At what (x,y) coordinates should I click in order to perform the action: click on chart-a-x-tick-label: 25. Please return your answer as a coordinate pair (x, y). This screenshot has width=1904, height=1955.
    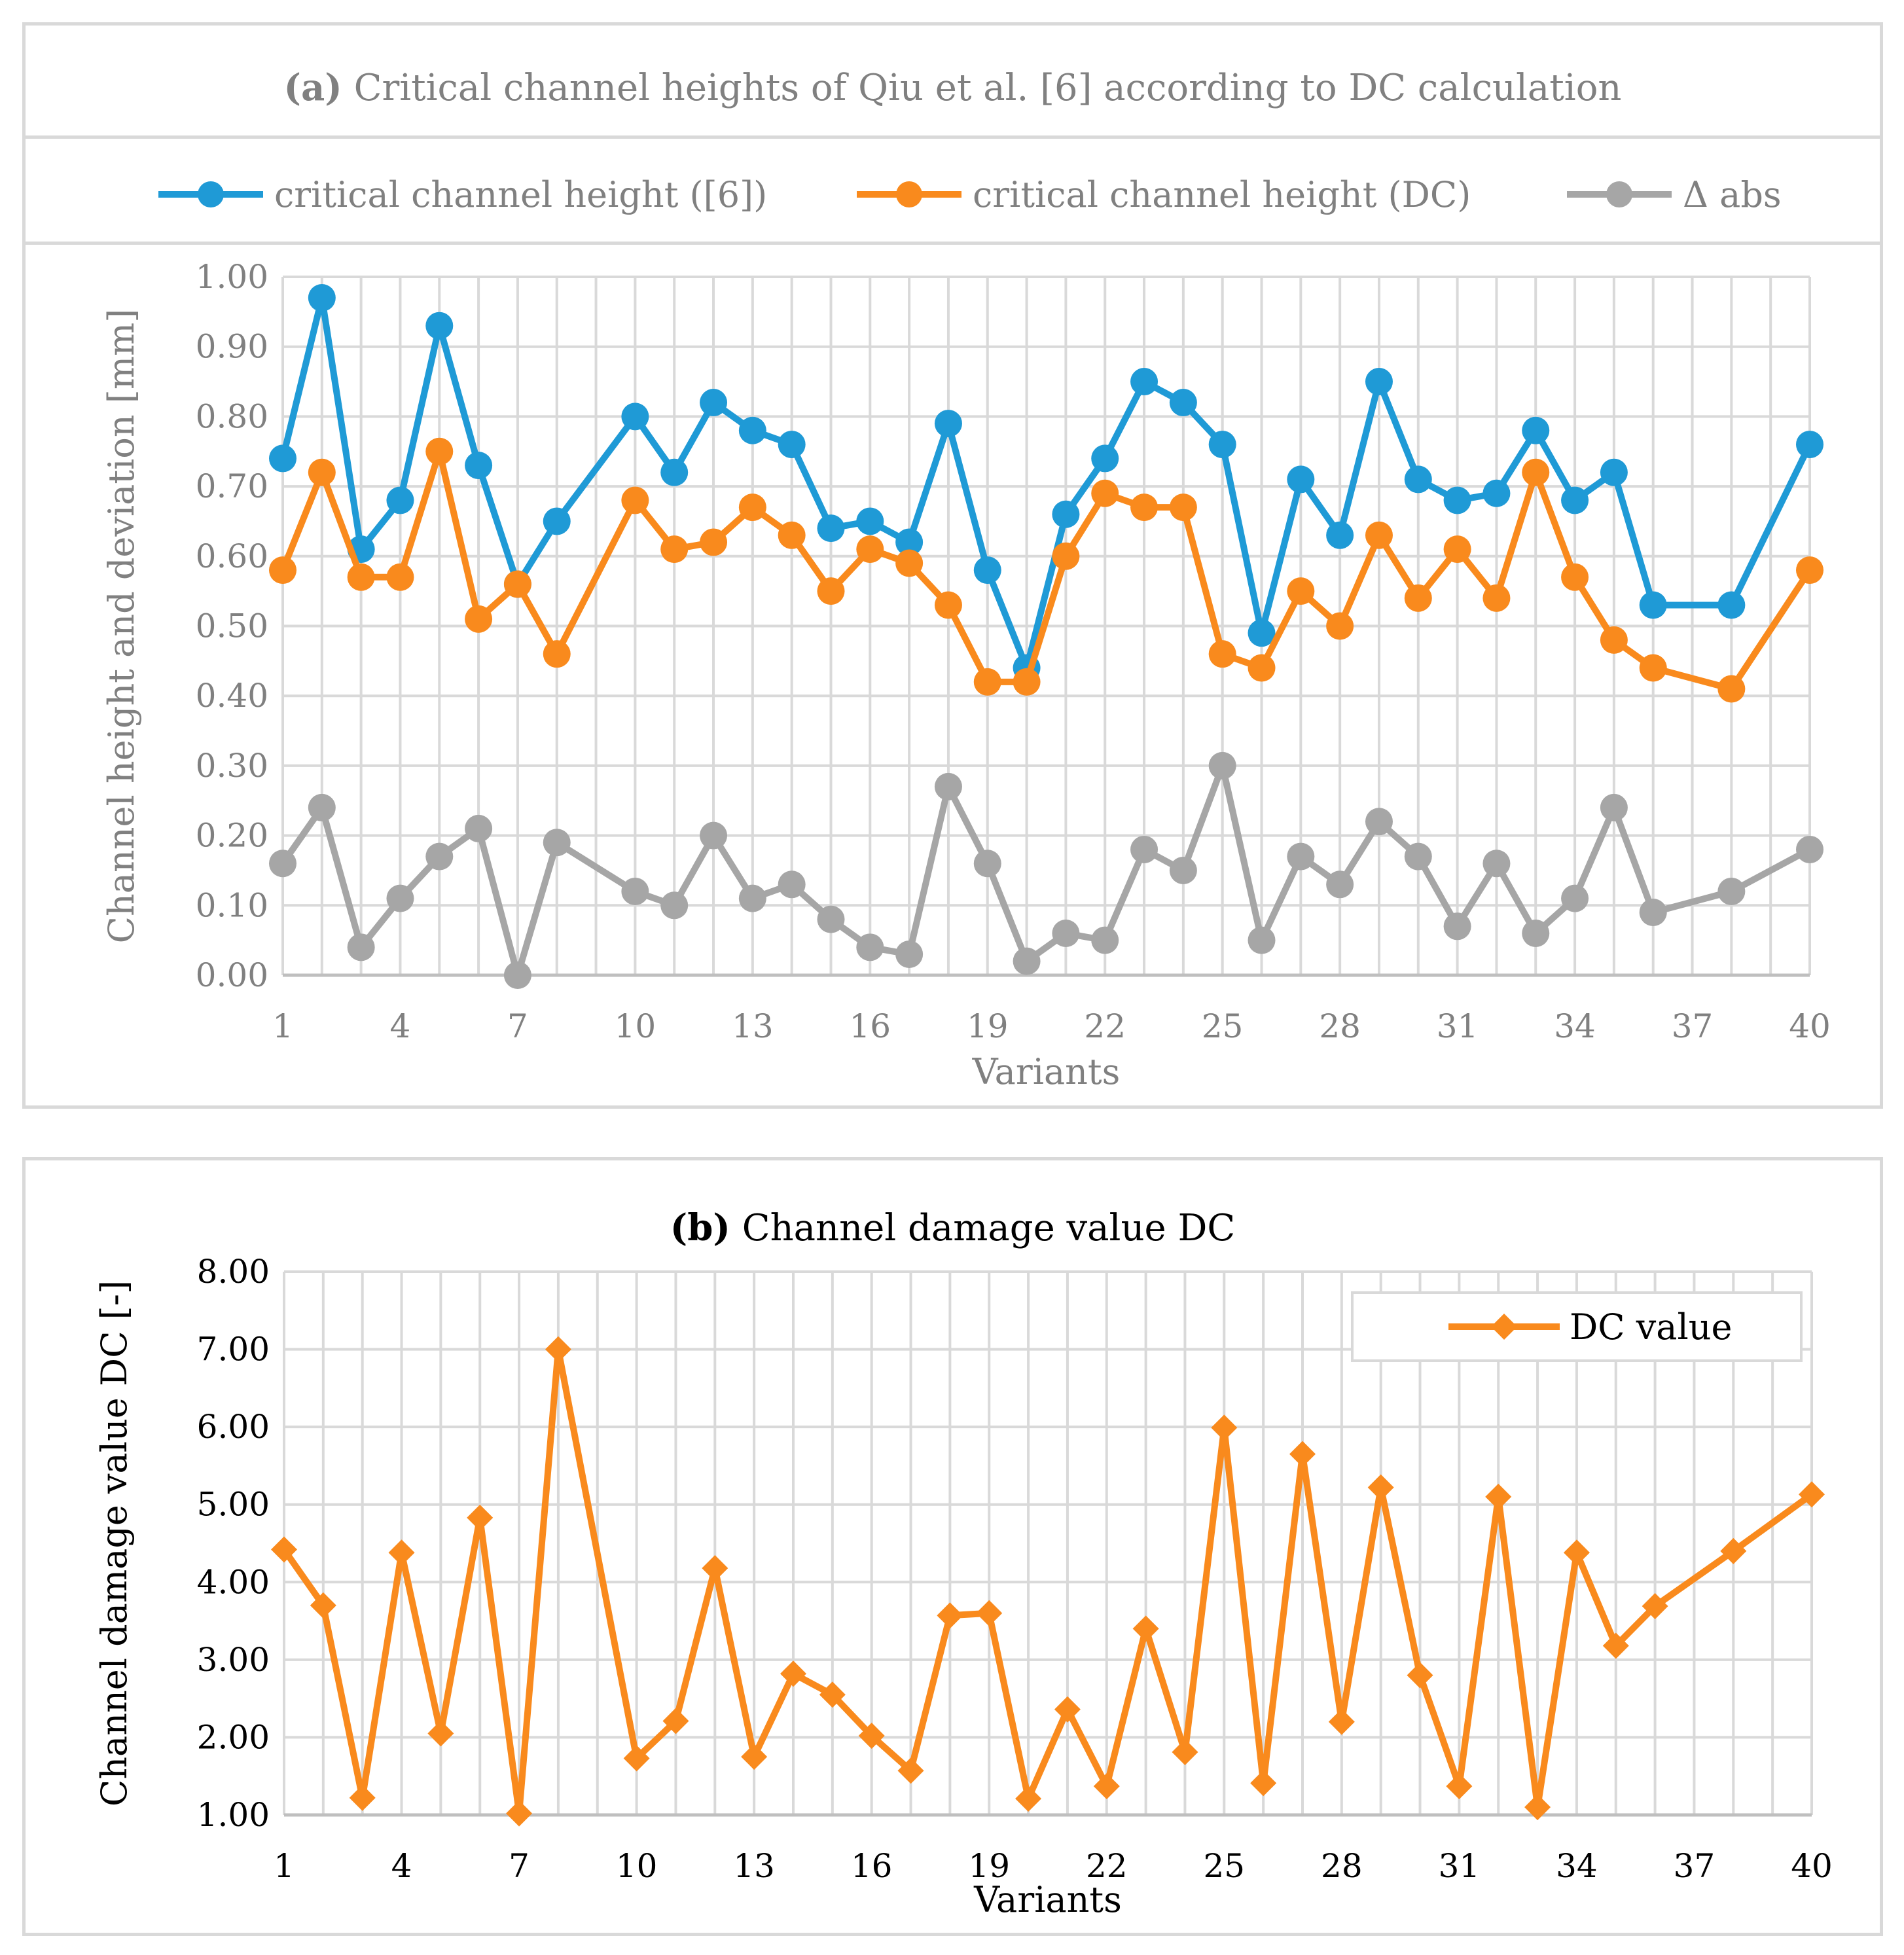
    Looking at the image, I should click on (1223, 1026).